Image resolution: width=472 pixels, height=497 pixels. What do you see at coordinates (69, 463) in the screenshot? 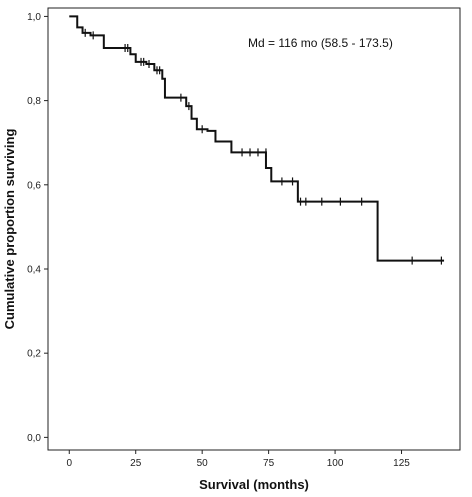
I see `x-tick-label: 0` at bounding box center [69, 463].